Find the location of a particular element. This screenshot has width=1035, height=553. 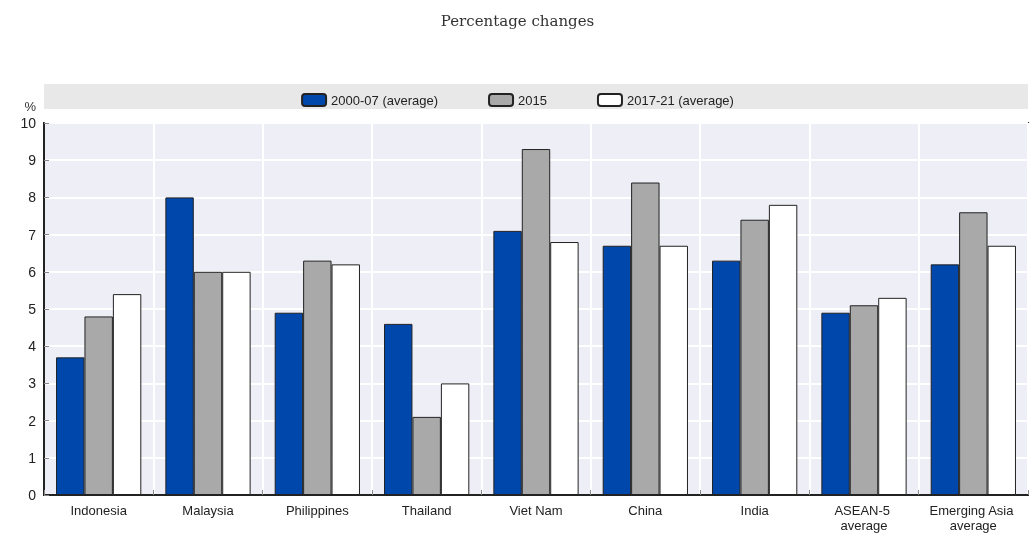

legend-label: 2000-07 (average) is located at coordinates (385, 100).